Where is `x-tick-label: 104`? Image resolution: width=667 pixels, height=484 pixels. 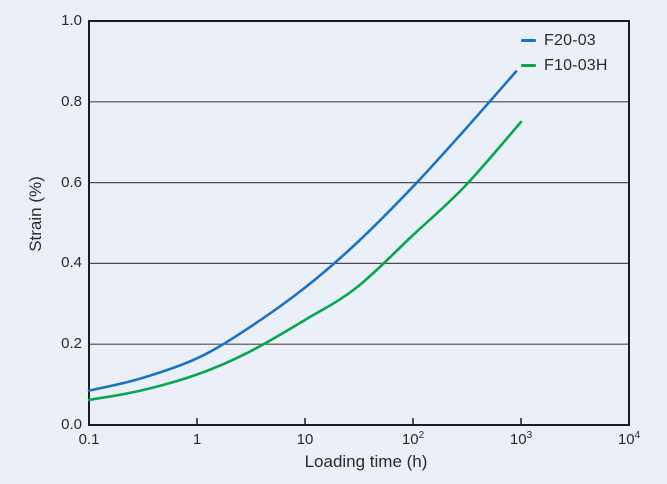
x-tick-label: 104 is located at coordinates (629, 439).